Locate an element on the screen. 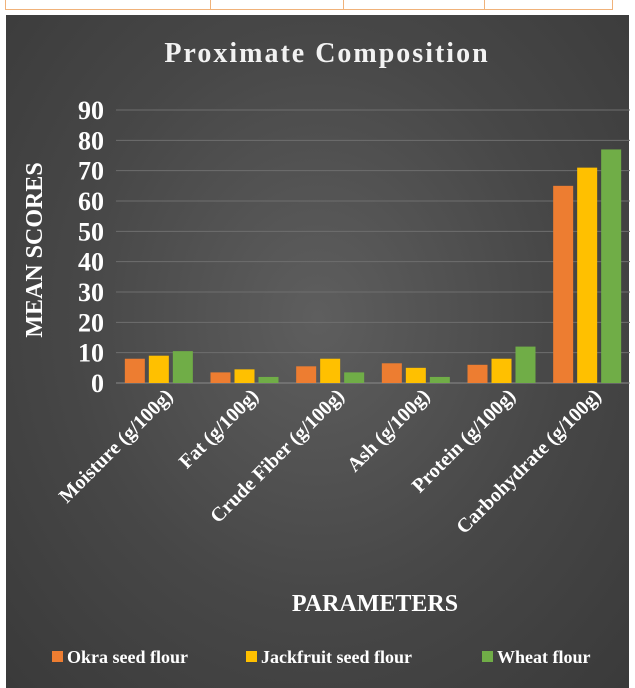 The width and height of the screenshot is (635, 688). y-tick-label: 30 is located at coordinates (91, 292).